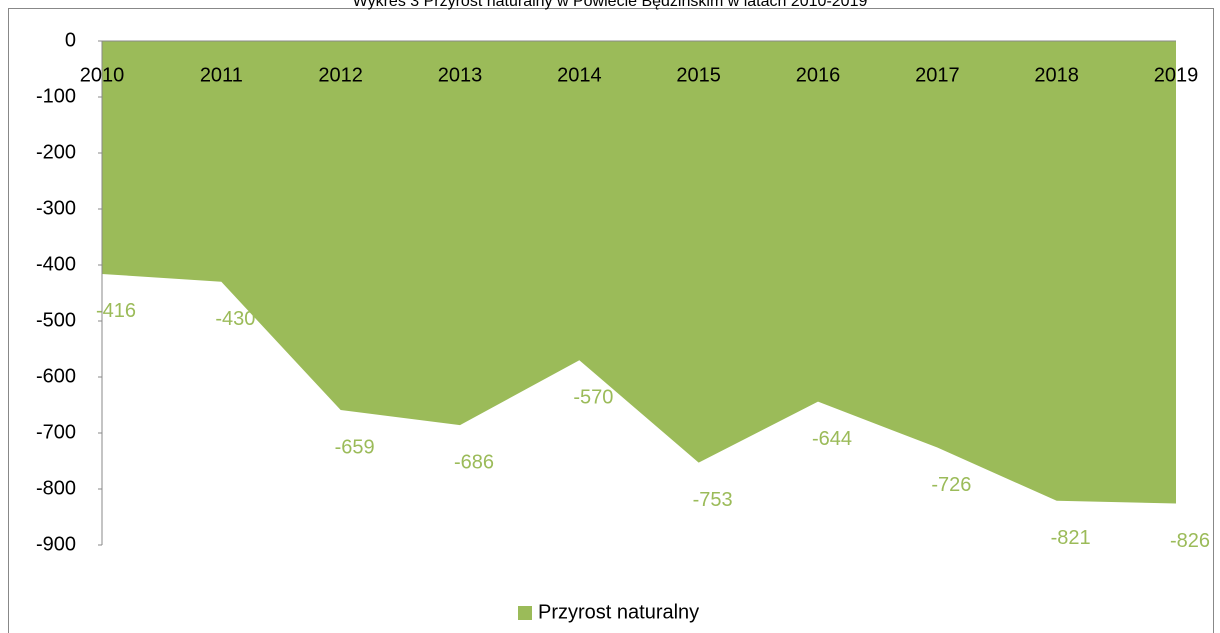  What do you see at coordinates (818, 75) in the screenshot?
I see `x-tick-label: 2016` at bounding box center [818, 75].